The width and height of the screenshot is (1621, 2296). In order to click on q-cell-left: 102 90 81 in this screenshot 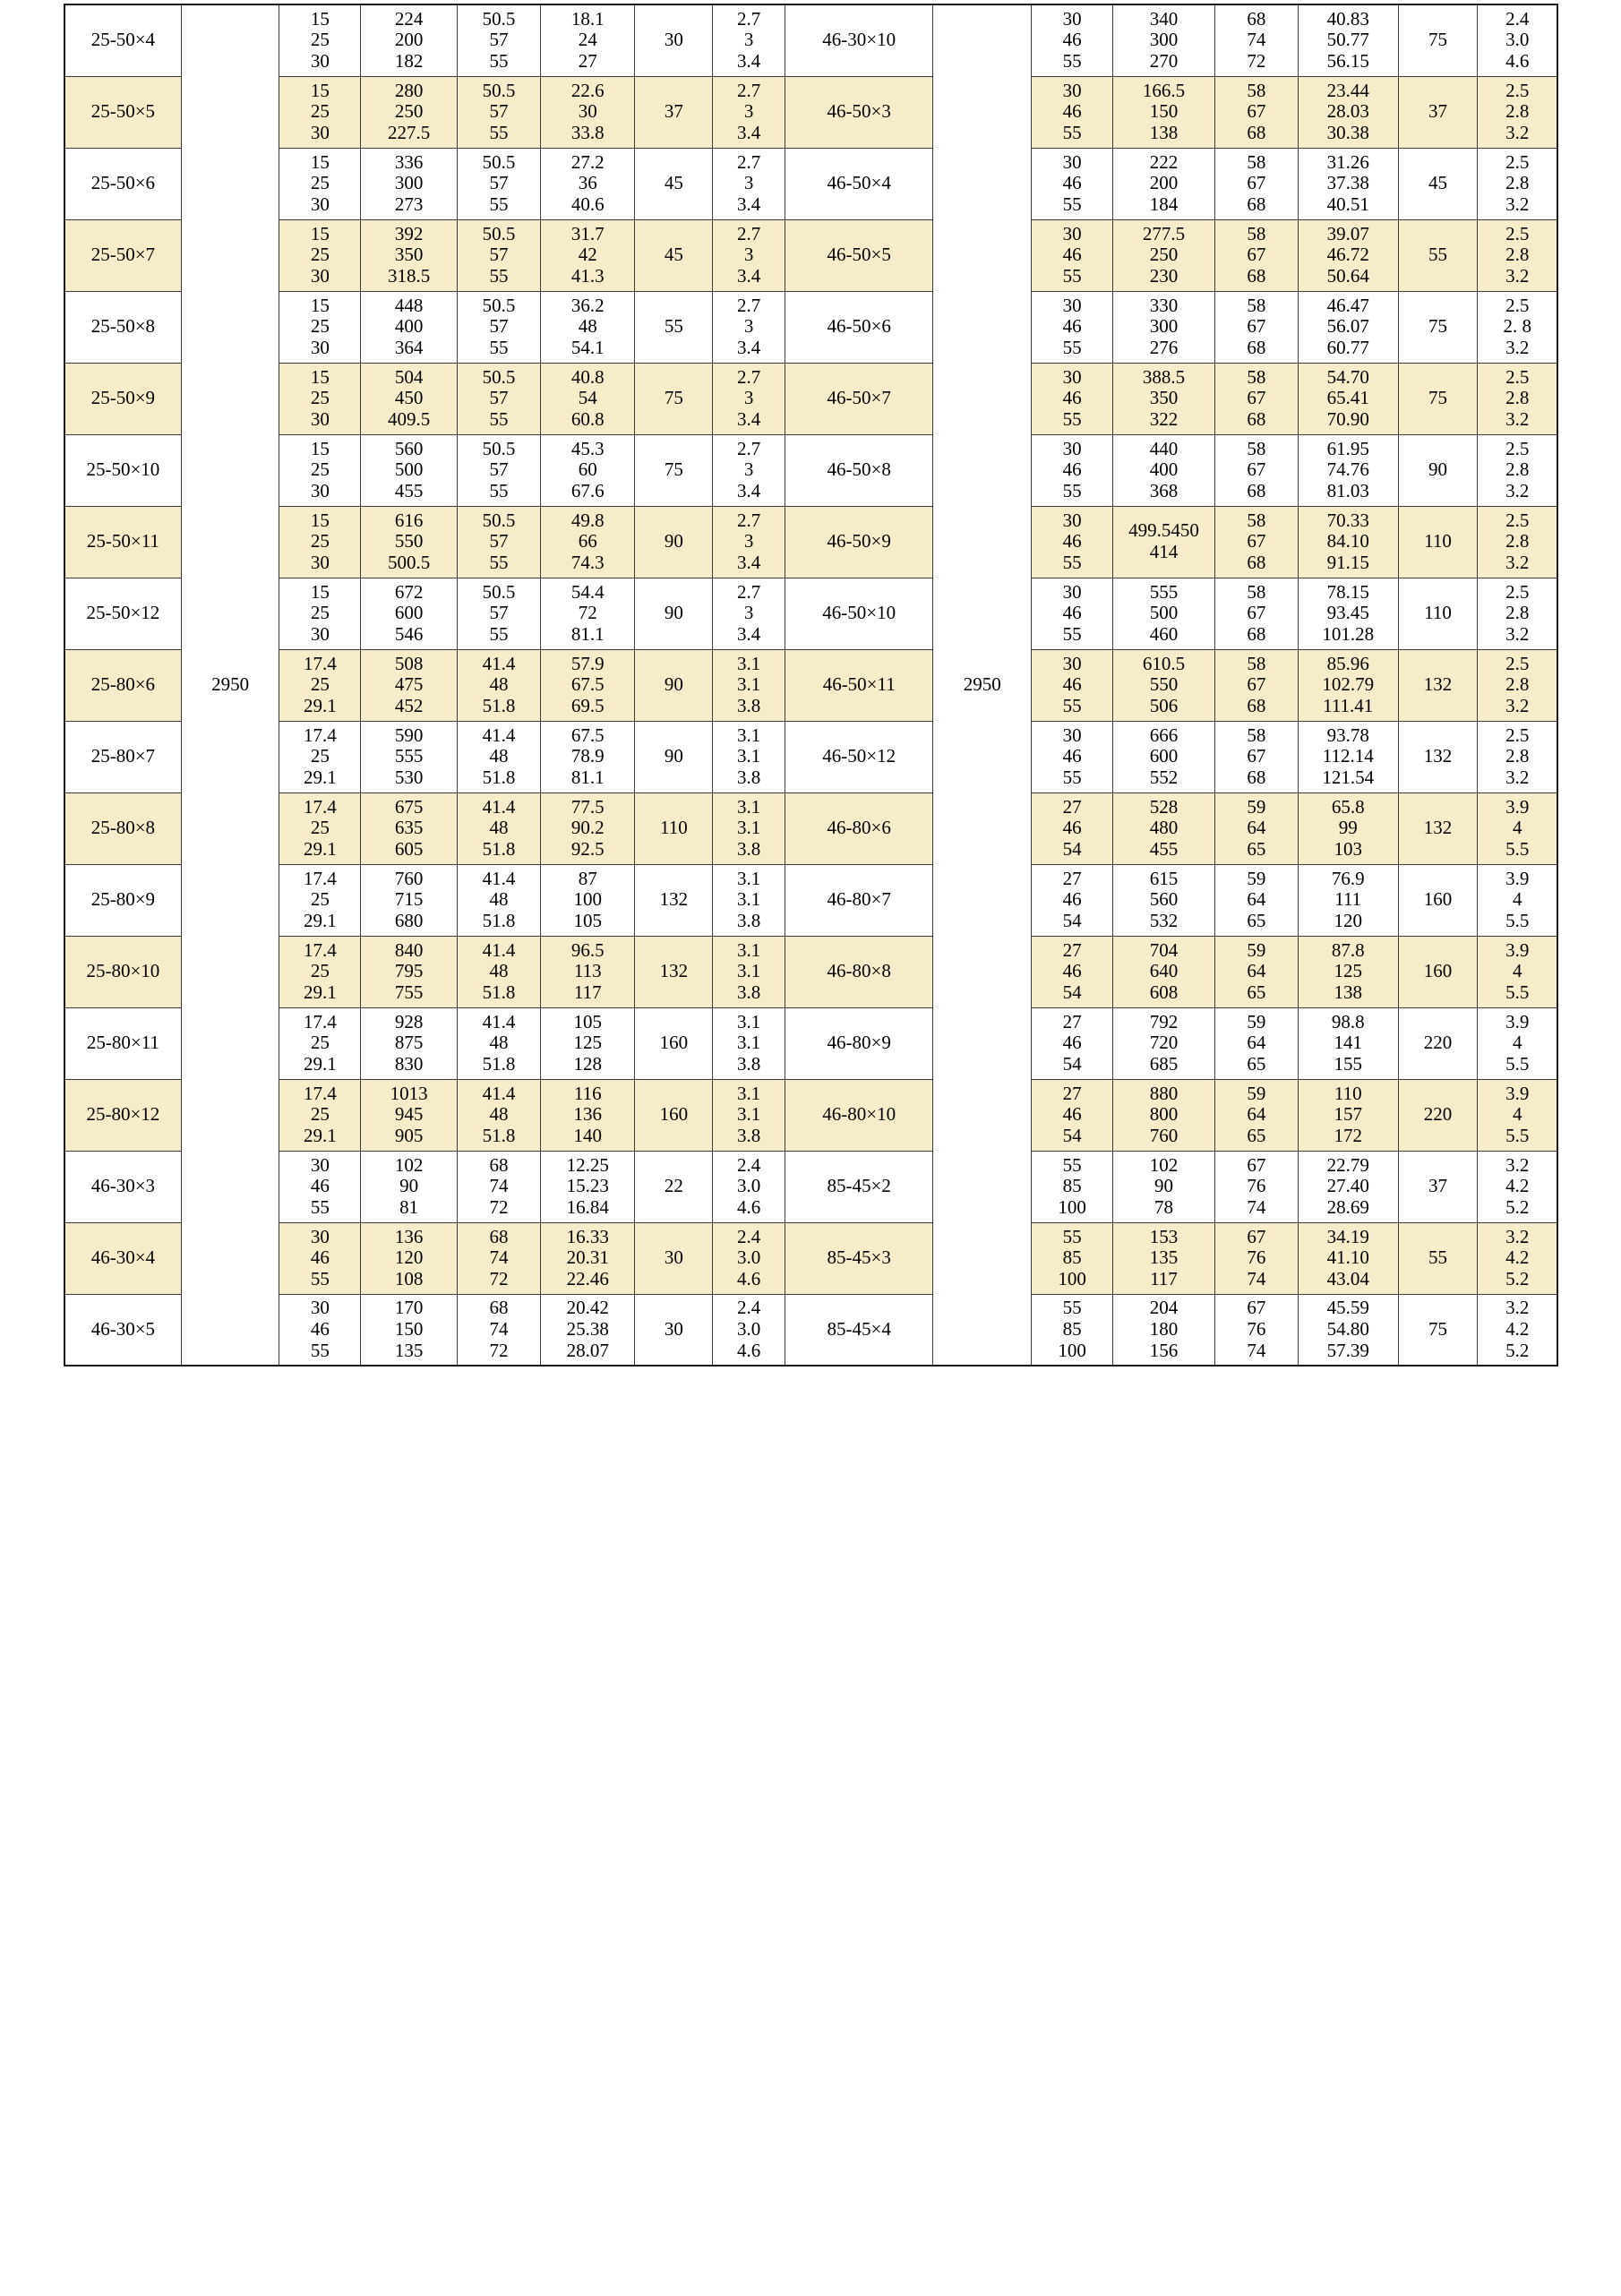, I will do `click(409, 1186)`.